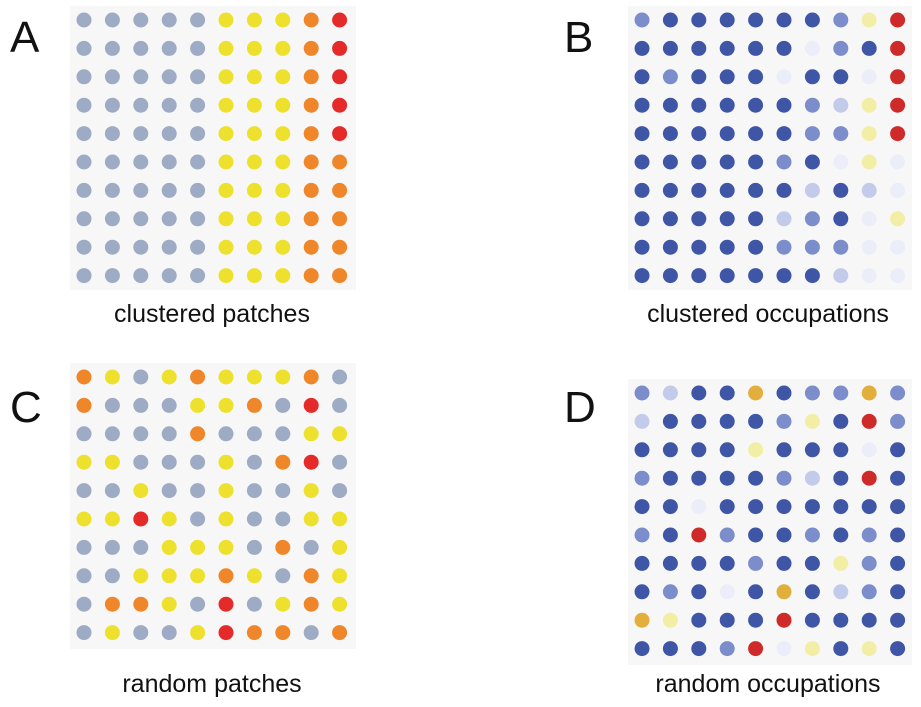  What do you see at coordinates (212, 314) in the screenshot?
I see `panel-caption: clustered patches` at bounding box center [212, 314].